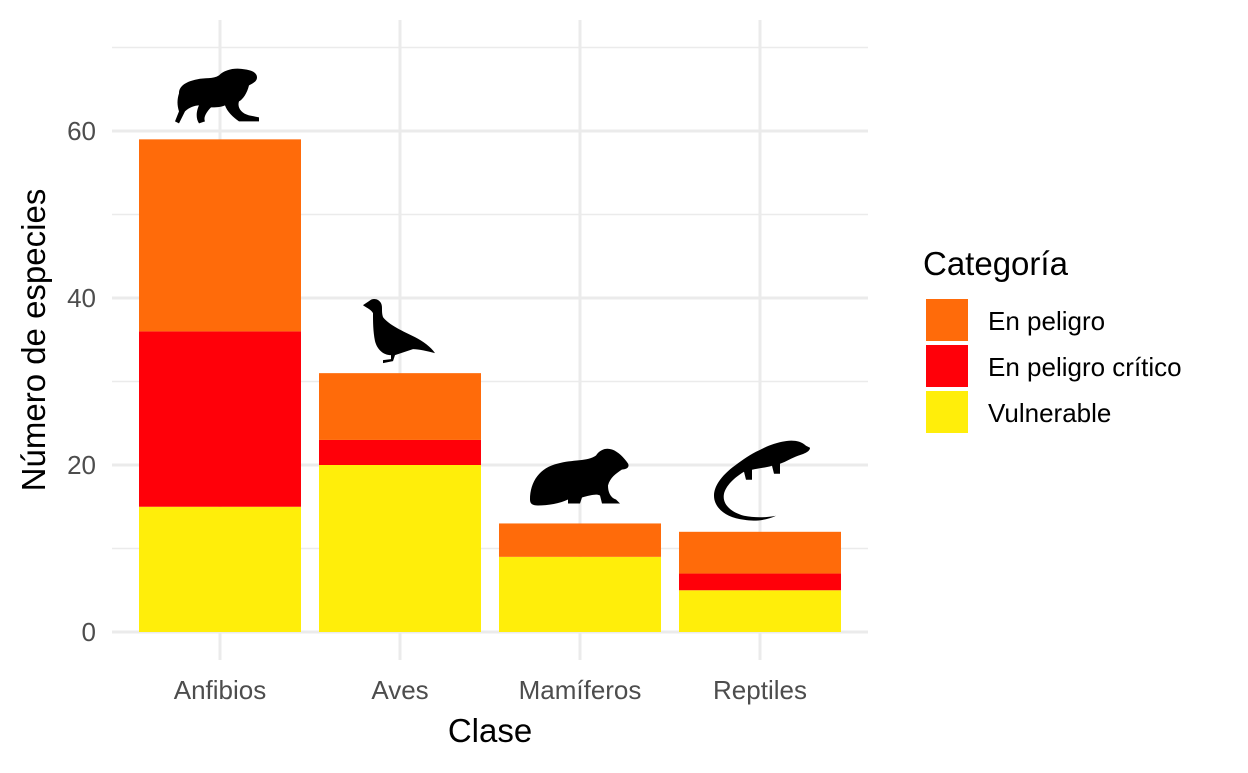 The image size is (1248, 773). Describe the element at coordinates (579, 477) in the screenshot. I see `rodent-icon` at that location.